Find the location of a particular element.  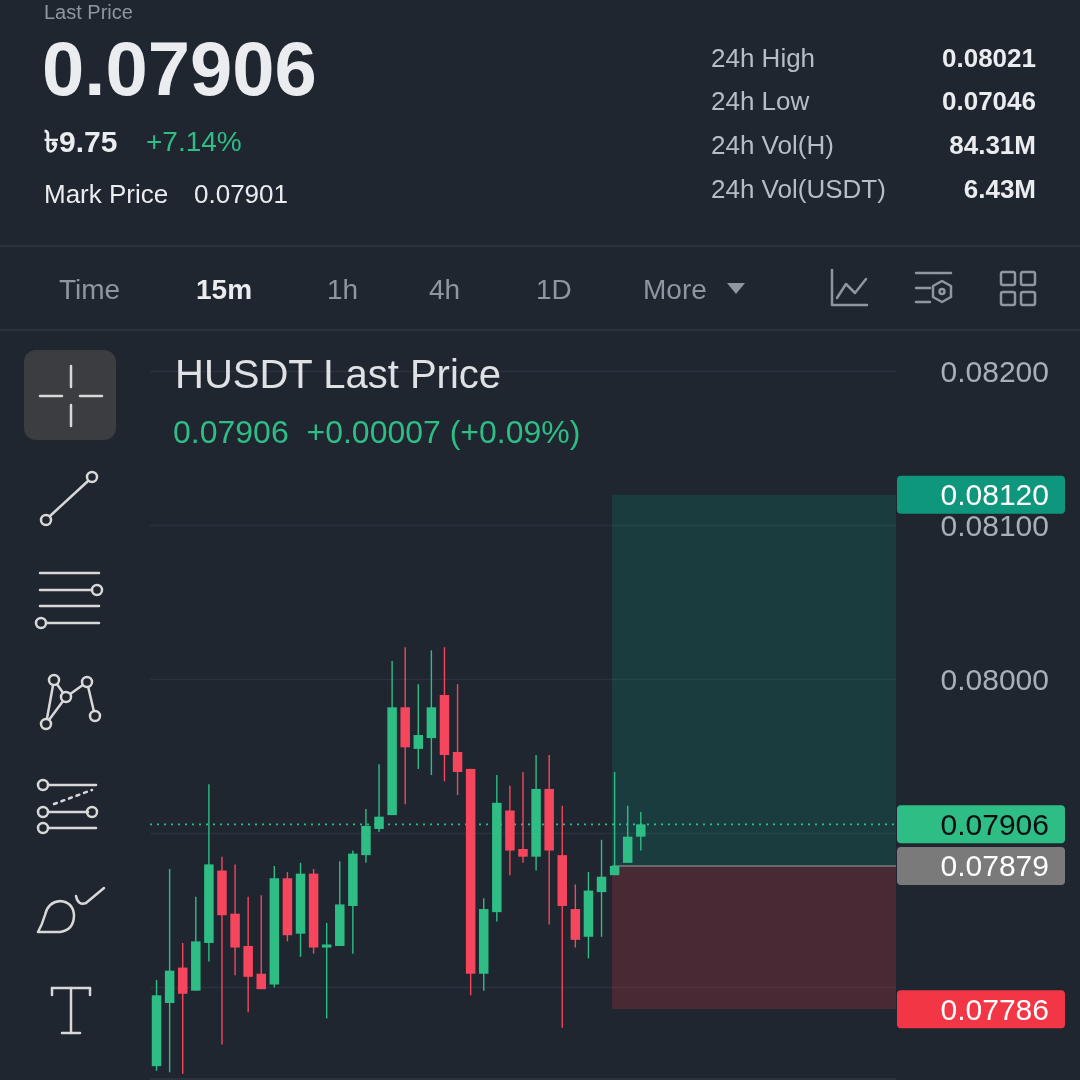

text: 0.07906 is located at coordinates (179, 68).